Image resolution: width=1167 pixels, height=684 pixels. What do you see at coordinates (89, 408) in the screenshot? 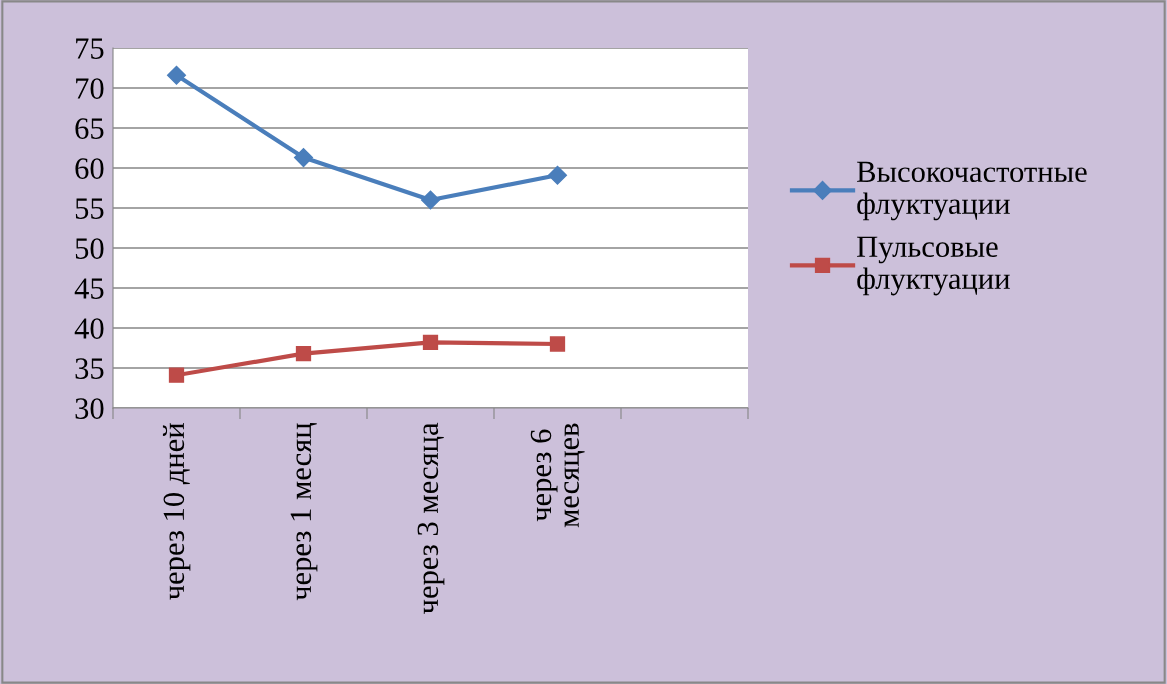
I see `y-tick-label: 30` at bounding box center [89, 408].